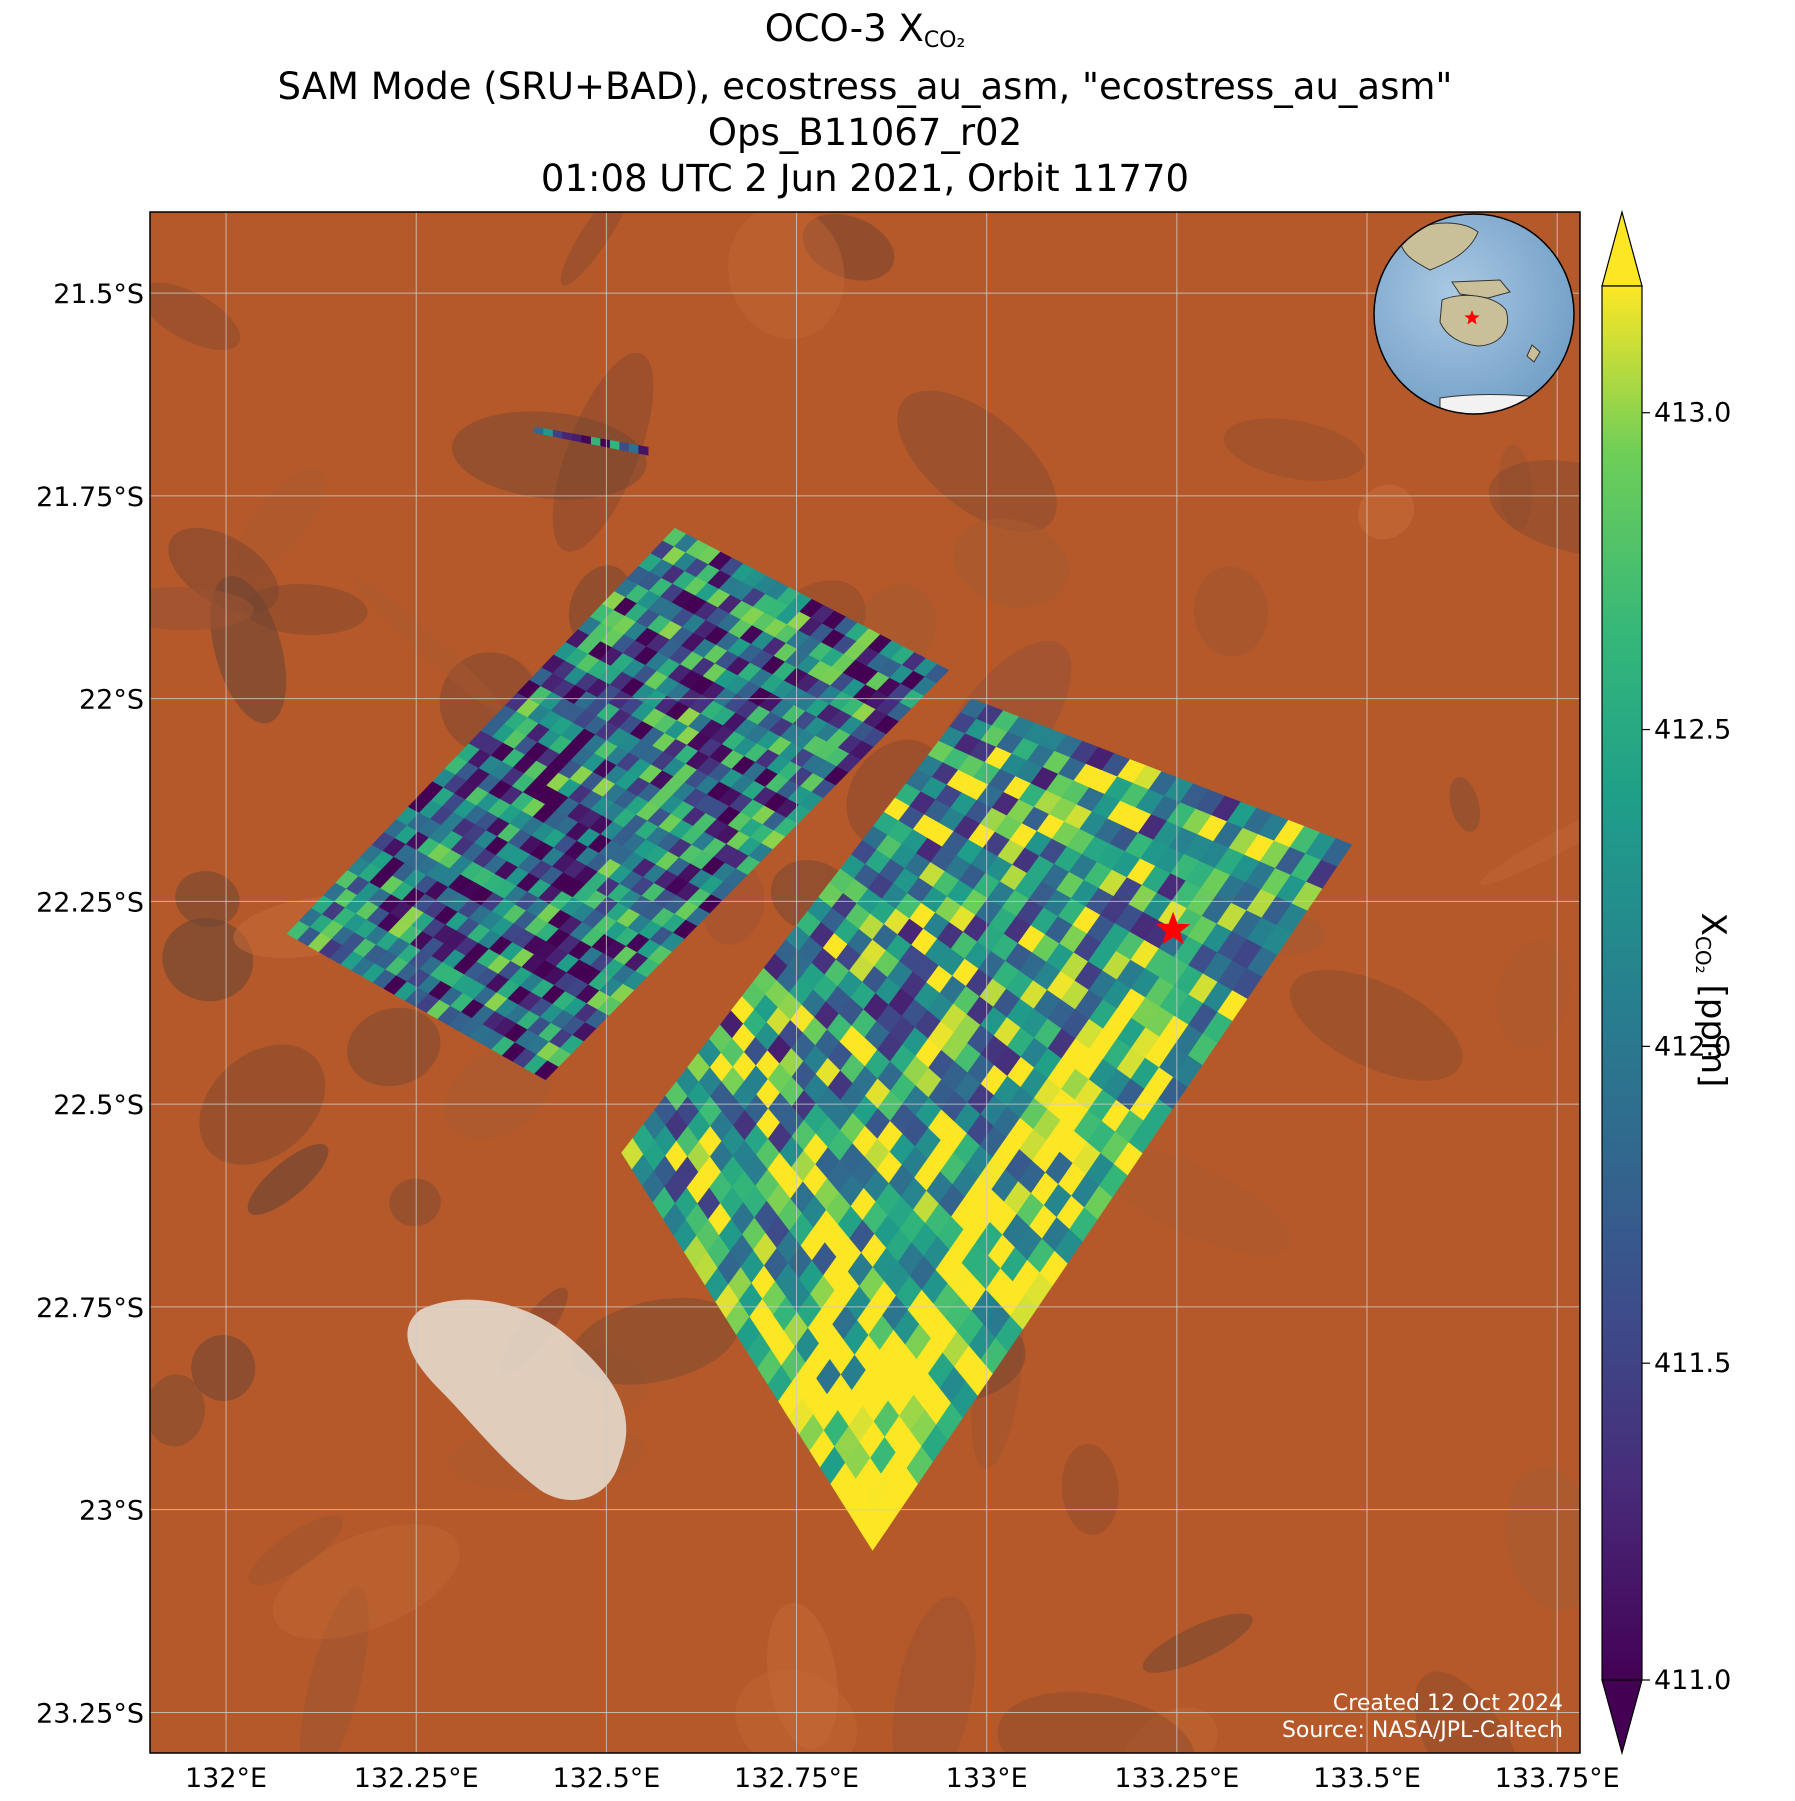  What do you see at coordinates (98, 294) in the screenshot?
I see `lat-tick-label: 21.5°S` at bounding box center [98, 294].